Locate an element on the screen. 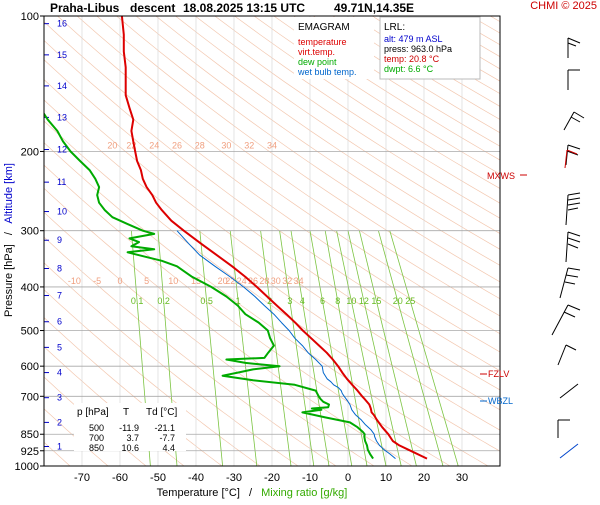 The height and width of the screenshot is (505, 600). fzlv-label: FZLV is located at coordinates (498, 374).